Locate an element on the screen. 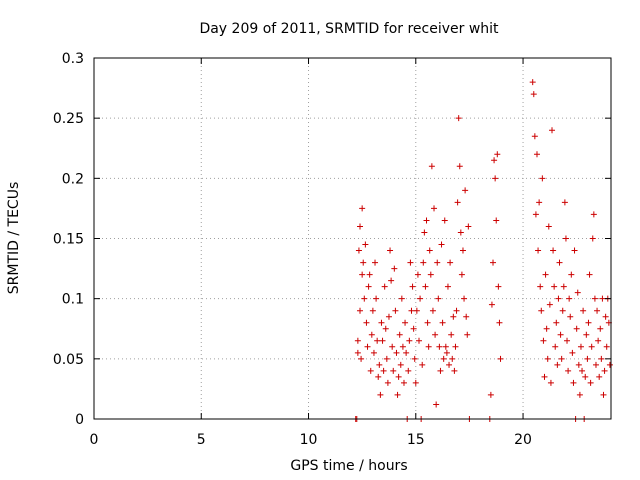  x-tick-label: 20 is located at coordinates (523, 440).